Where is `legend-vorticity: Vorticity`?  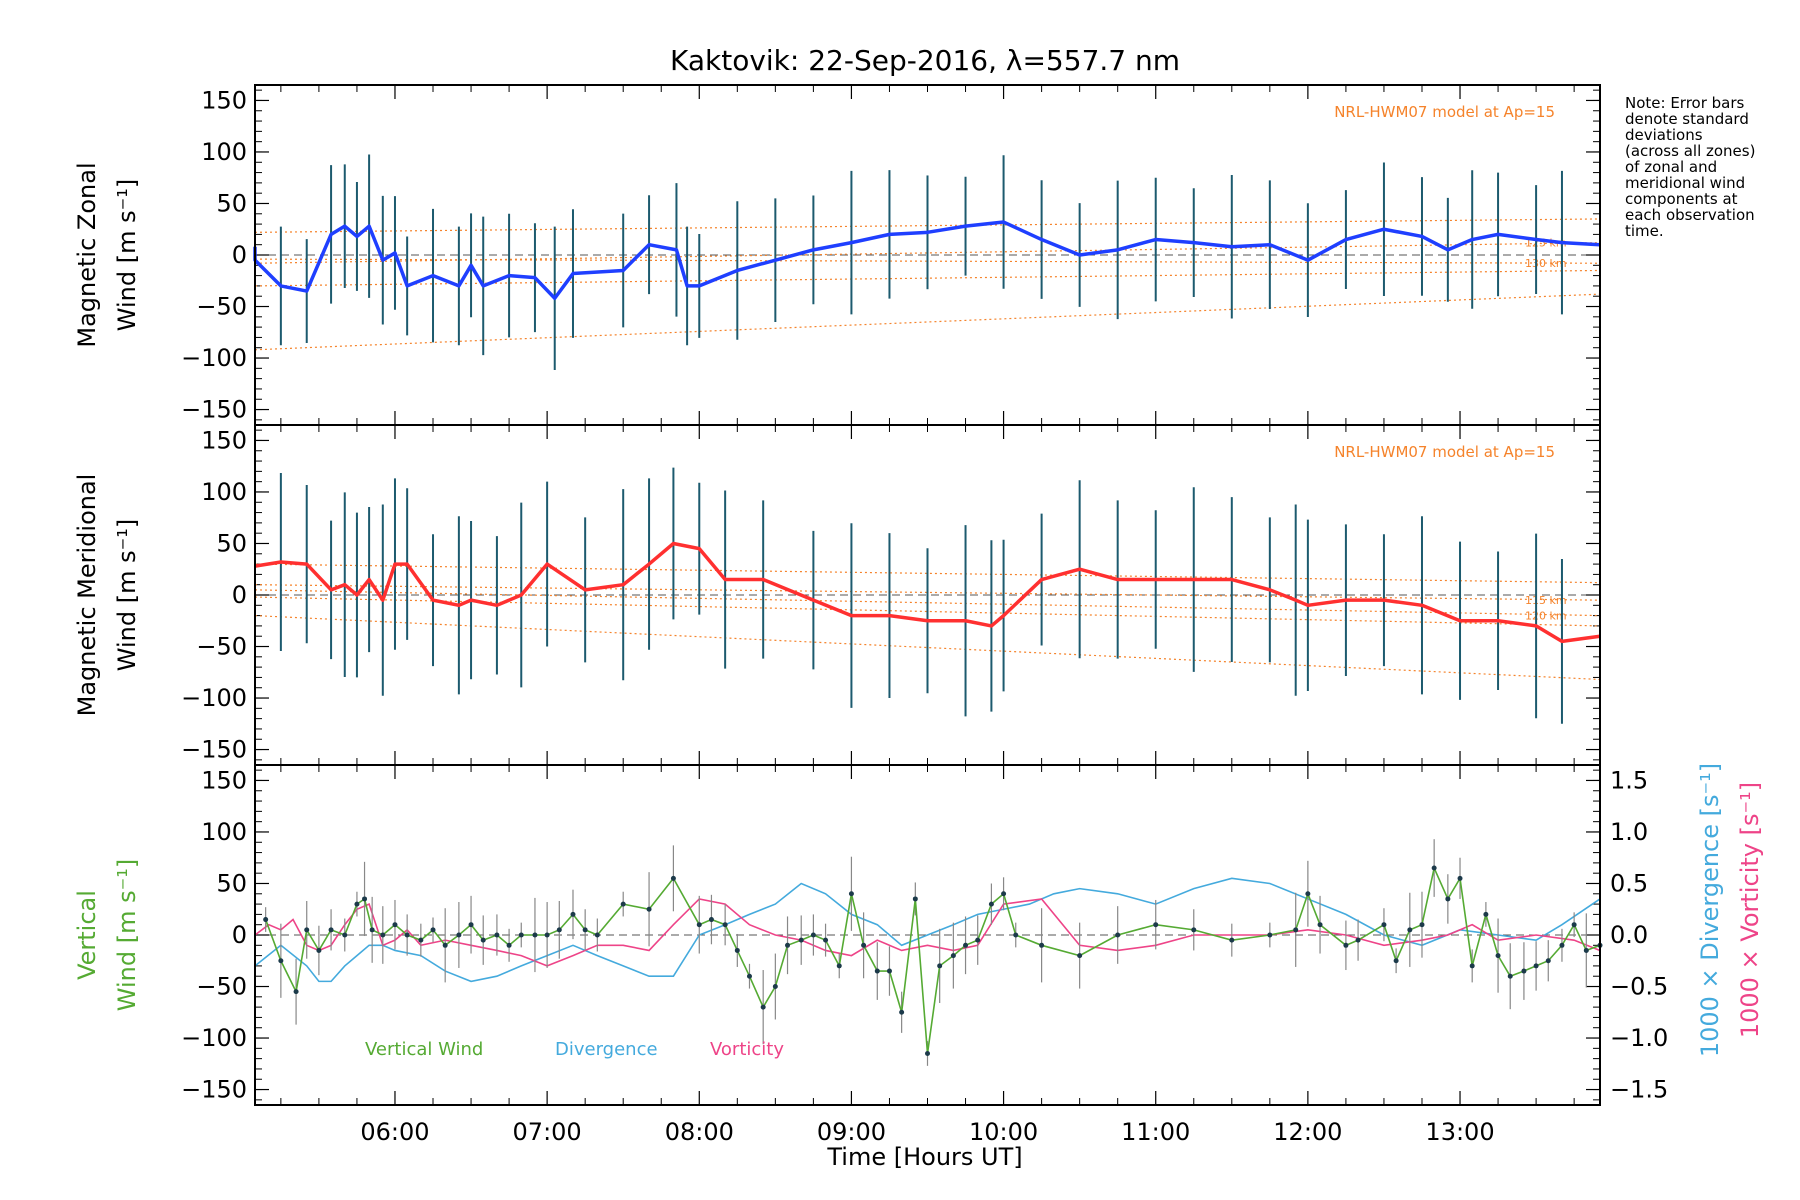
legend-vorticity: Vorticity is located at coordinates (747, 1049).